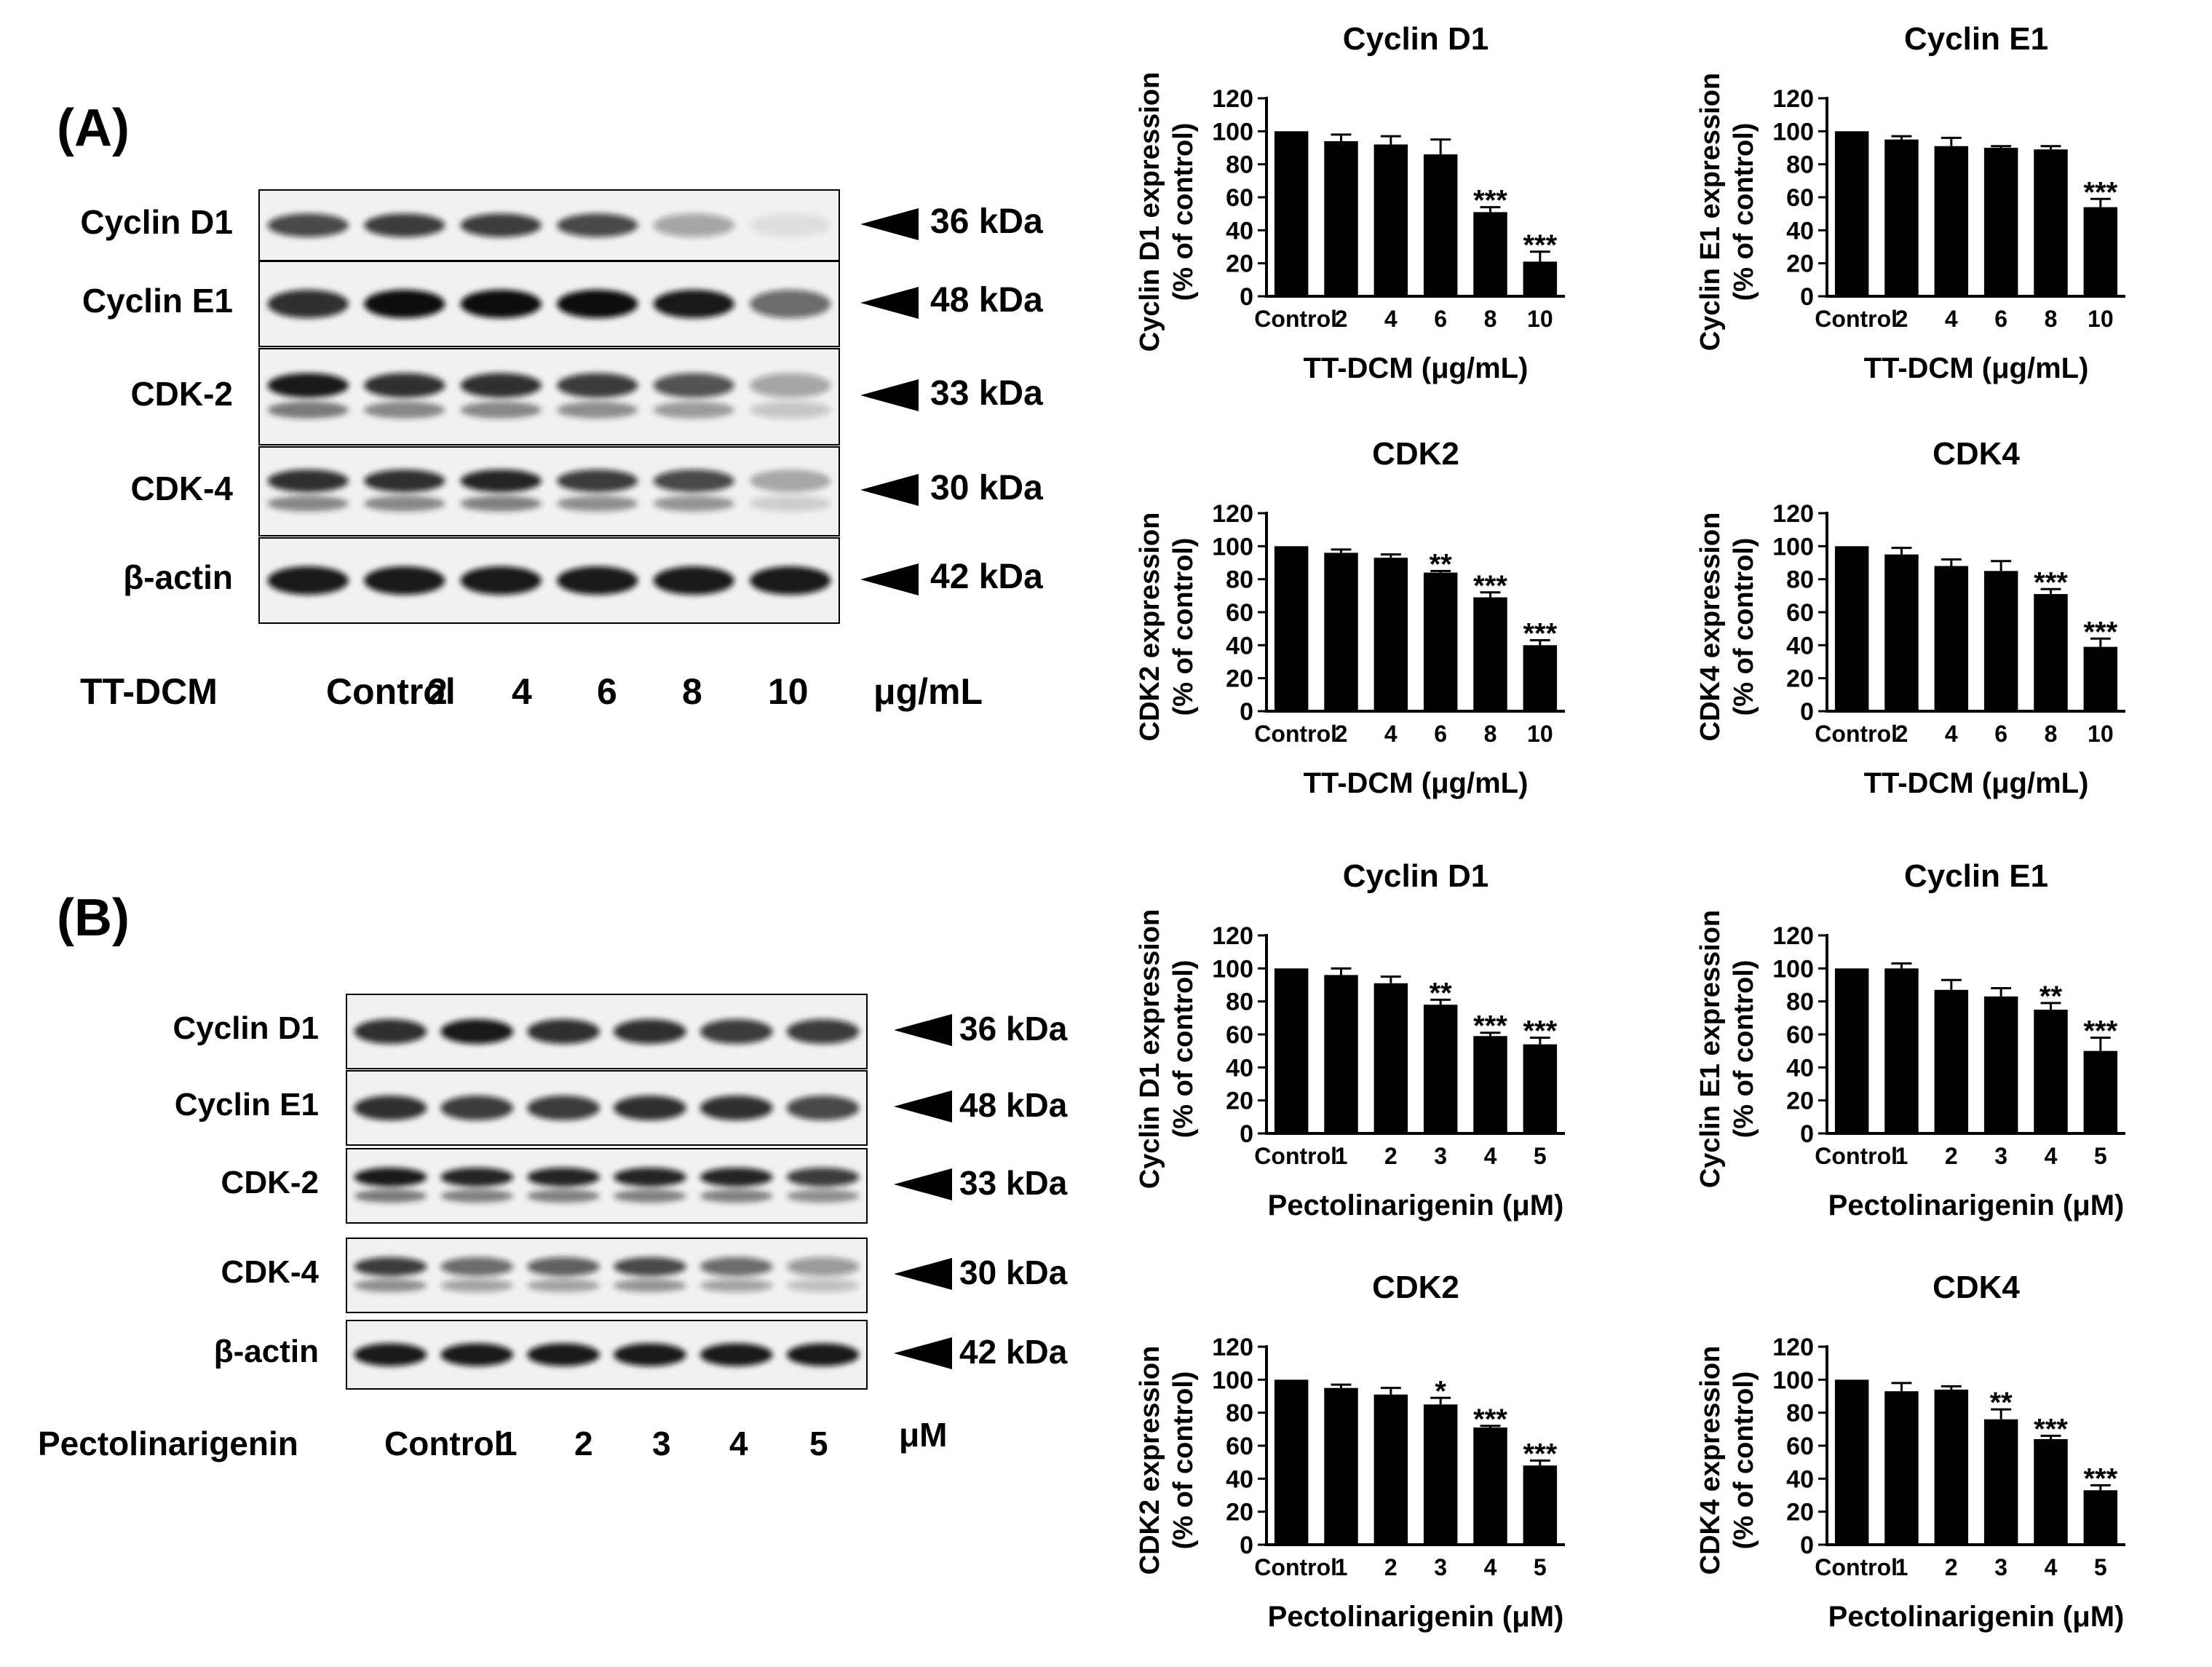  Describe the element at coordinates (270, 1182) in the screenshot. I see `blot-protein-label: CDK-2` at that location.